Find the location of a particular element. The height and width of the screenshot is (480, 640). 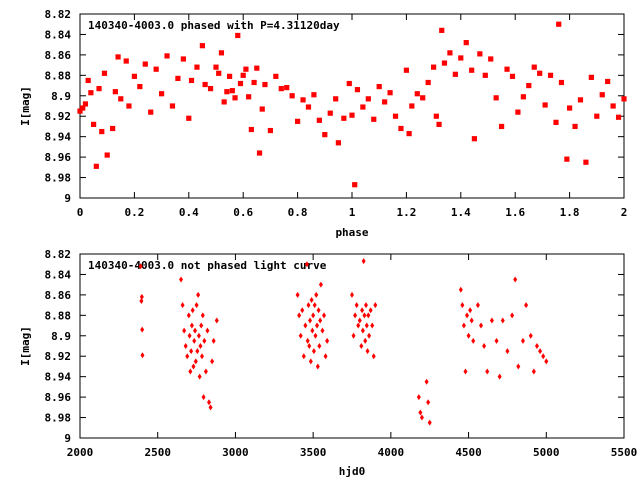

x-tick-label: 0.6 is located at coordinates (243, 212).